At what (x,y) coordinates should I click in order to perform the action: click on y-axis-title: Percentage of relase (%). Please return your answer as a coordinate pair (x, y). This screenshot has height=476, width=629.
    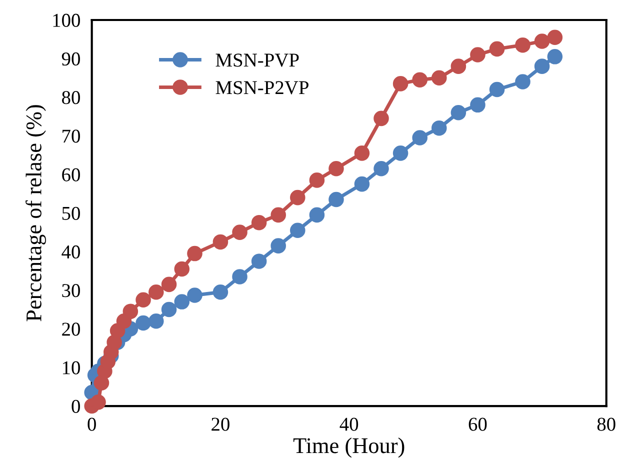
    Looking at the image, I should click on (36, 213).